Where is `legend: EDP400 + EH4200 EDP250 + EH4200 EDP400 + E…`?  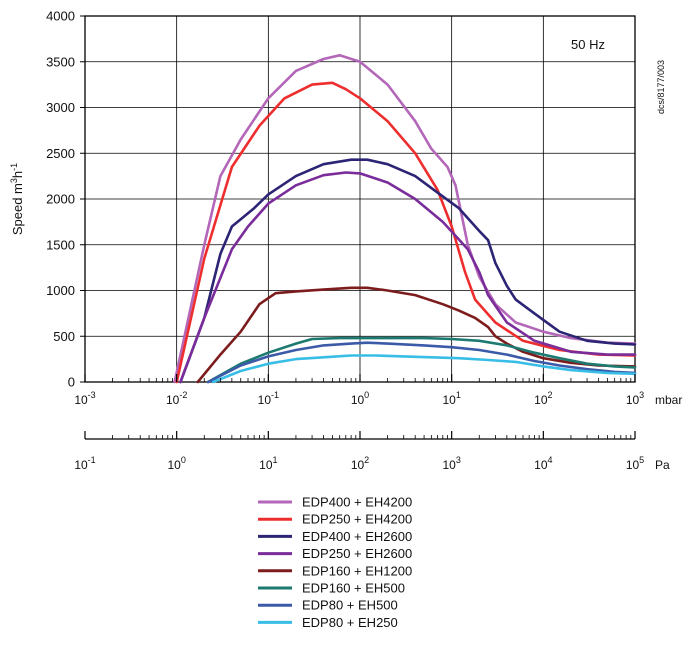 legend: EDP400 + EH4200 EDP250 + EH4200 EDP400 + E… is located at coordinates (335, 562).